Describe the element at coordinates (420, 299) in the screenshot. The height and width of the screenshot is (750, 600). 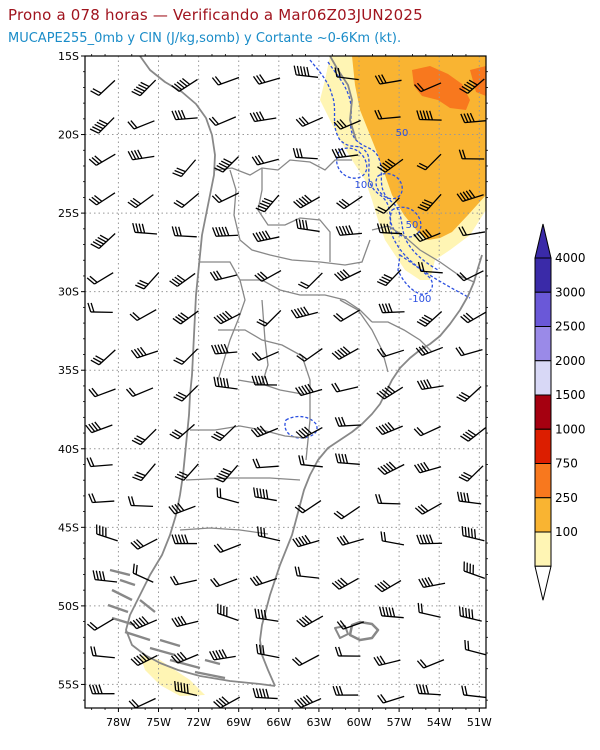
I see `cin-contour-label: -100` at that location.